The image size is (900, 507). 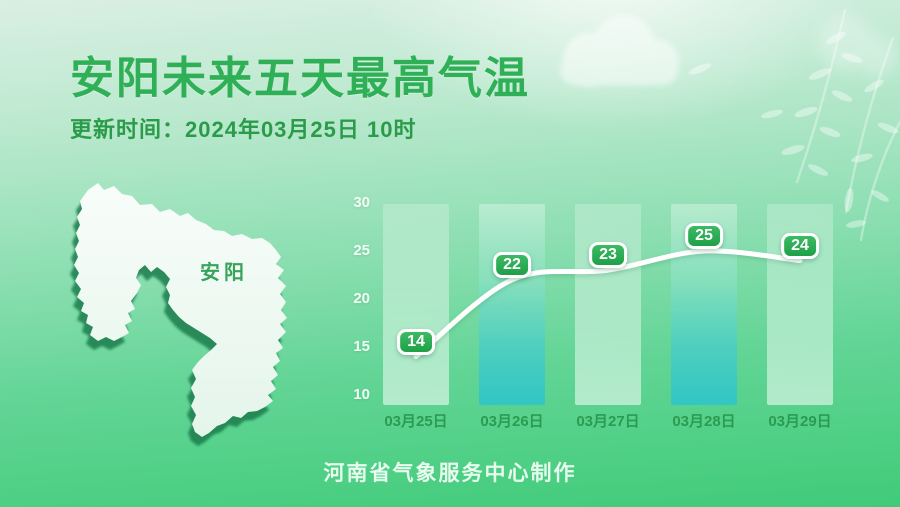 I want to click on x-axis-label: 03月26日, so click(x=512, y=421).